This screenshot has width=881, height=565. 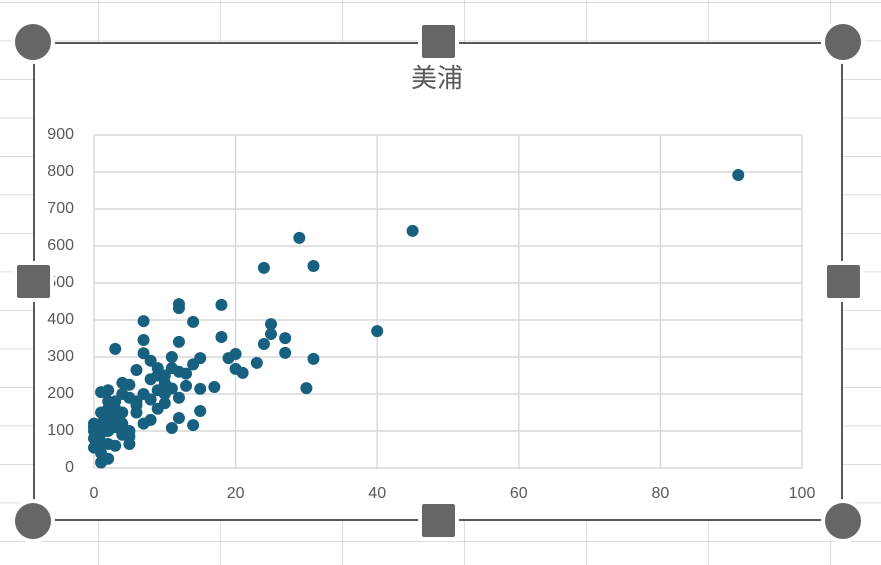 I want to click on x-tick-label: 0, so click(x=94, y=493).